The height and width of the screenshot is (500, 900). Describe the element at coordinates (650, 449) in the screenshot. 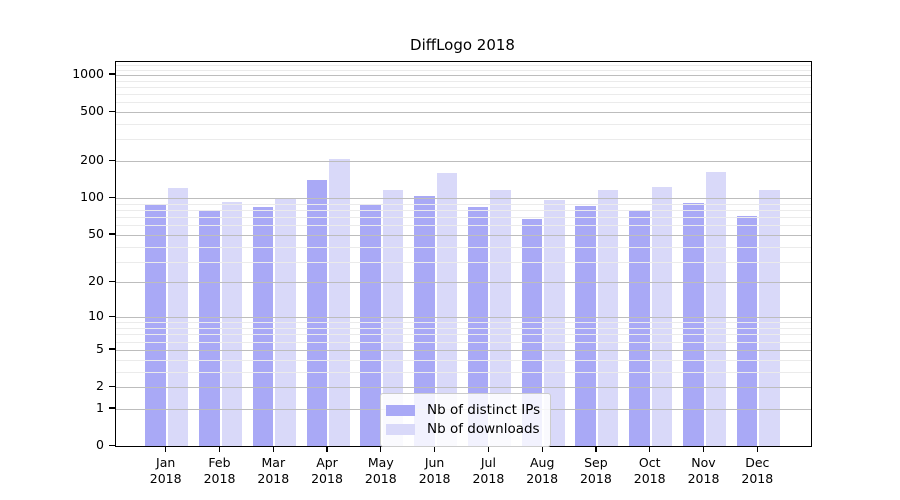

I see `x-tick-oct` at that location.